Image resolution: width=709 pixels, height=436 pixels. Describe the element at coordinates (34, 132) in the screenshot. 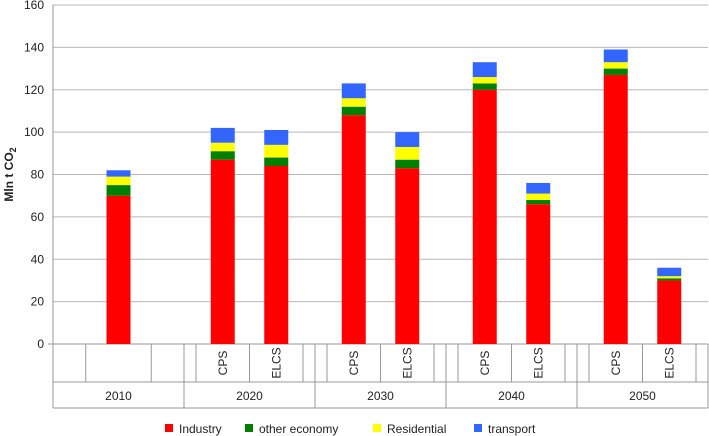

I see `y-tick-label: 100` at that location.